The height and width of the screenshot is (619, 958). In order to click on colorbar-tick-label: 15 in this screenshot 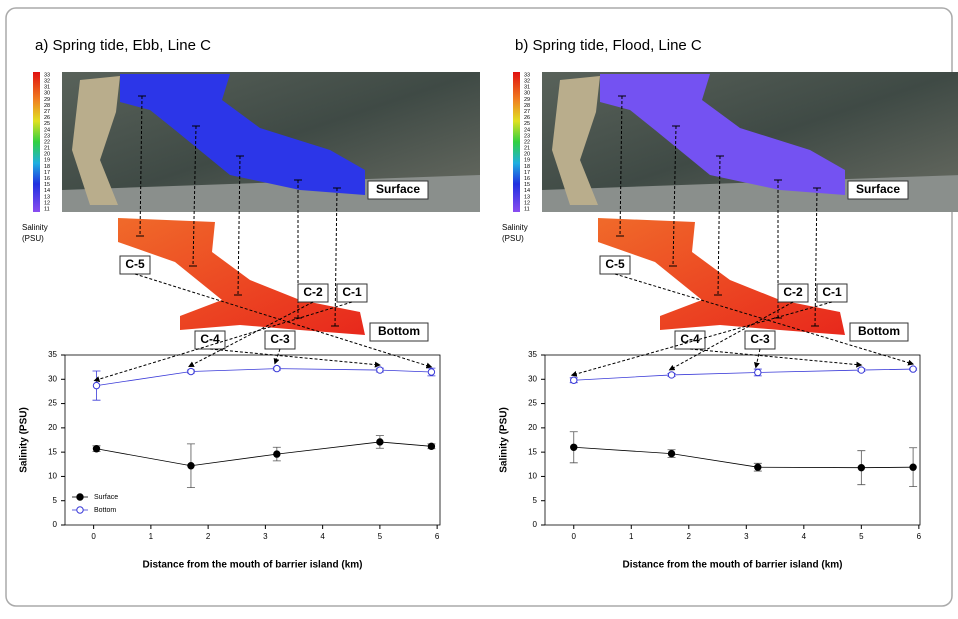, I will do `click(47, 185)`.